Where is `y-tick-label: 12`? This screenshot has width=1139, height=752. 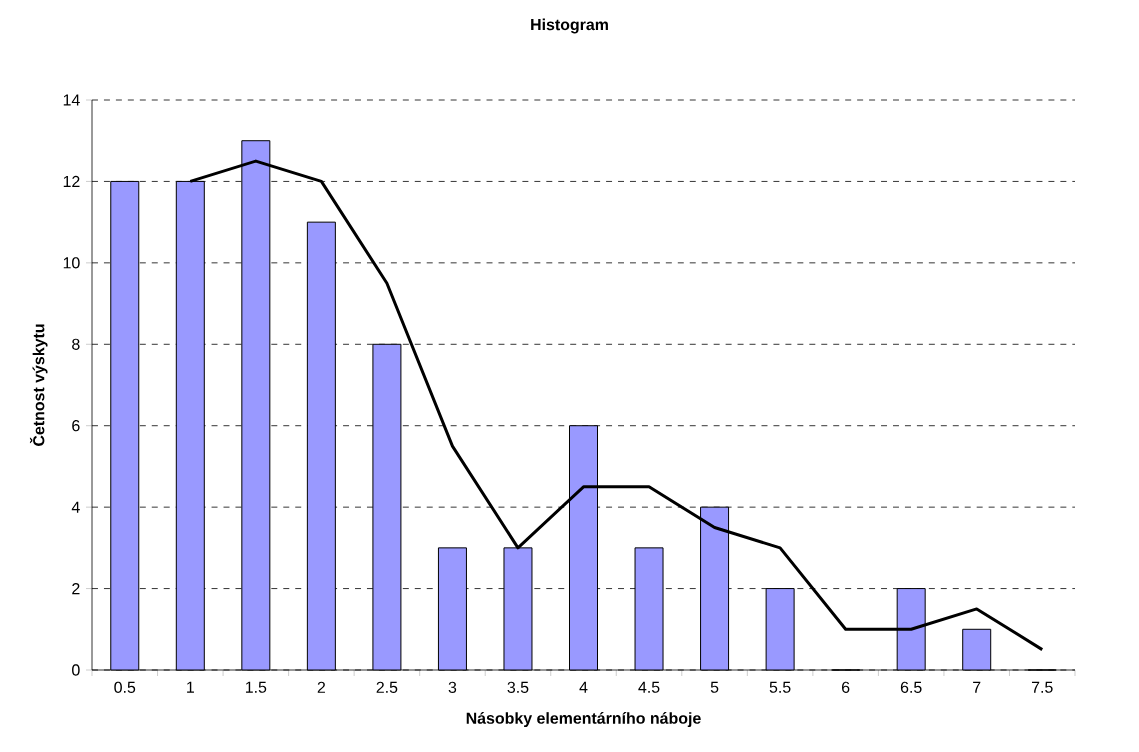 y-tick-label: 12 is located at coordinates (71, 181).